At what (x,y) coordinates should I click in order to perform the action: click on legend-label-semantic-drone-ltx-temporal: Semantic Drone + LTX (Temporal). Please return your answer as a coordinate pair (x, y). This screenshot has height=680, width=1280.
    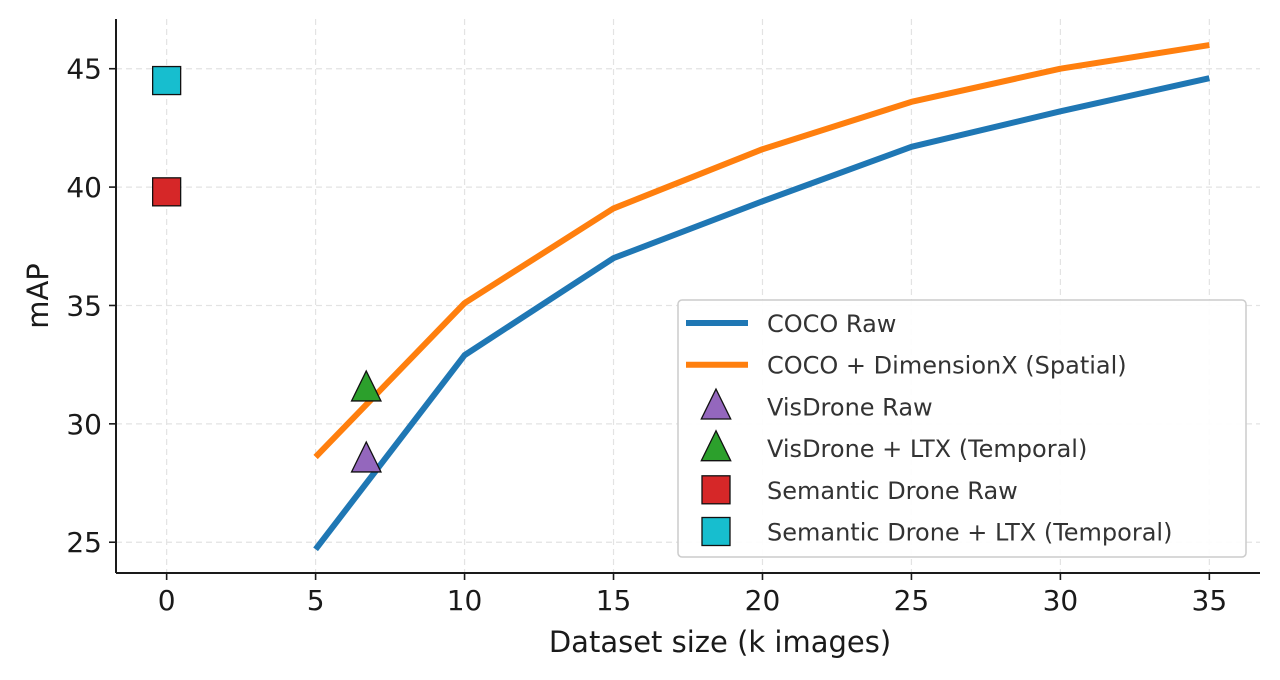
    Looking at the image, I should click on (969, 533).